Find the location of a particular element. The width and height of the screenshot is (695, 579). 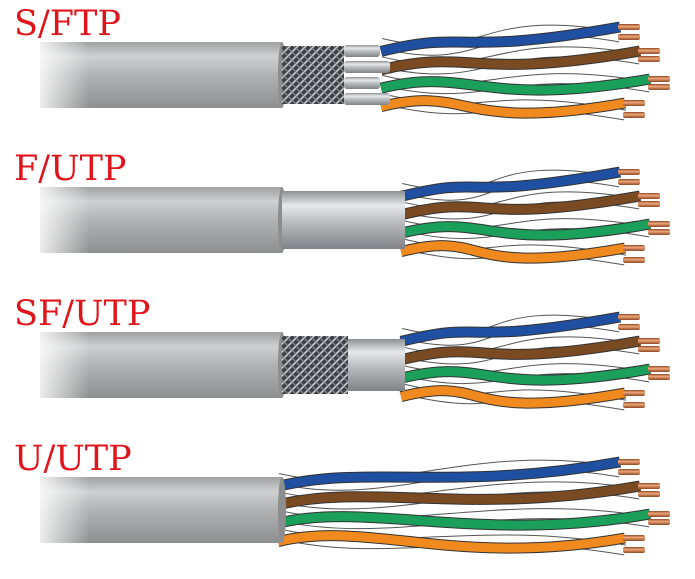

cable-futp-label: F/UTP is located at coordinates (70, 169).